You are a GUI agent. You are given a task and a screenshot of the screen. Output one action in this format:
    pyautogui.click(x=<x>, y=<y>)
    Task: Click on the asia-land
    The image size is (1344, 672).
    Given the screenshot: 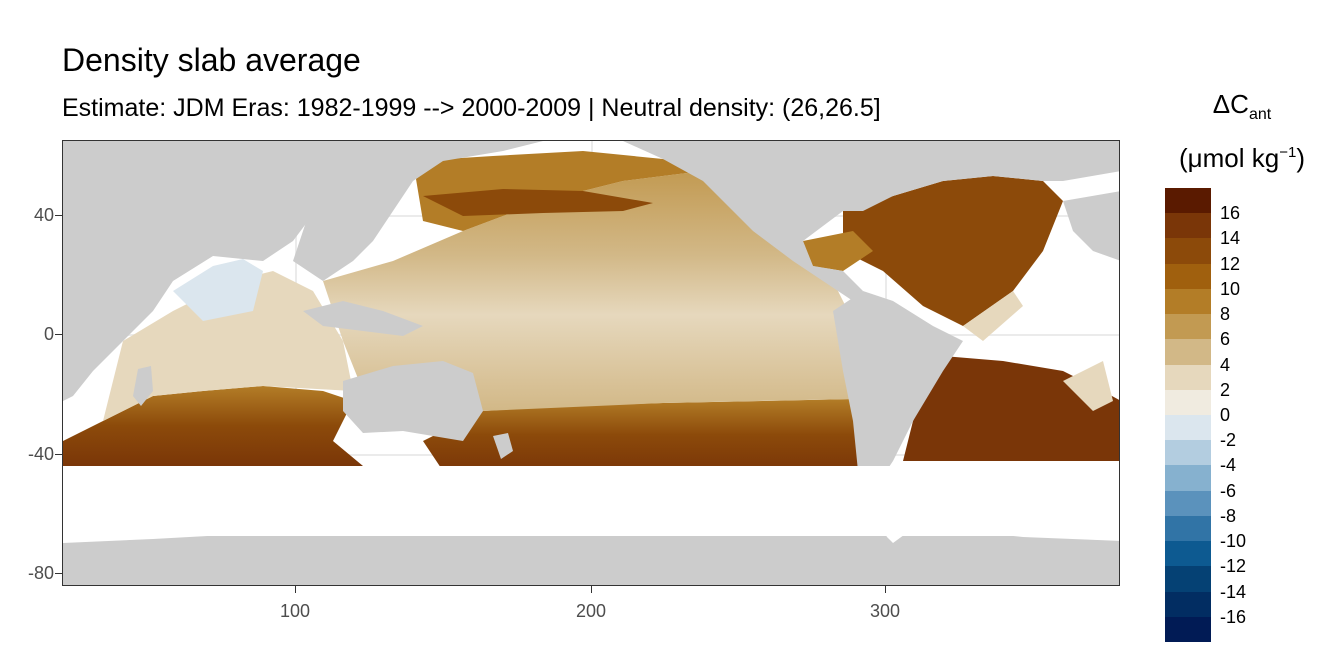 What is the action you would take?
    pyautogui.click(x=418, y=211)
    